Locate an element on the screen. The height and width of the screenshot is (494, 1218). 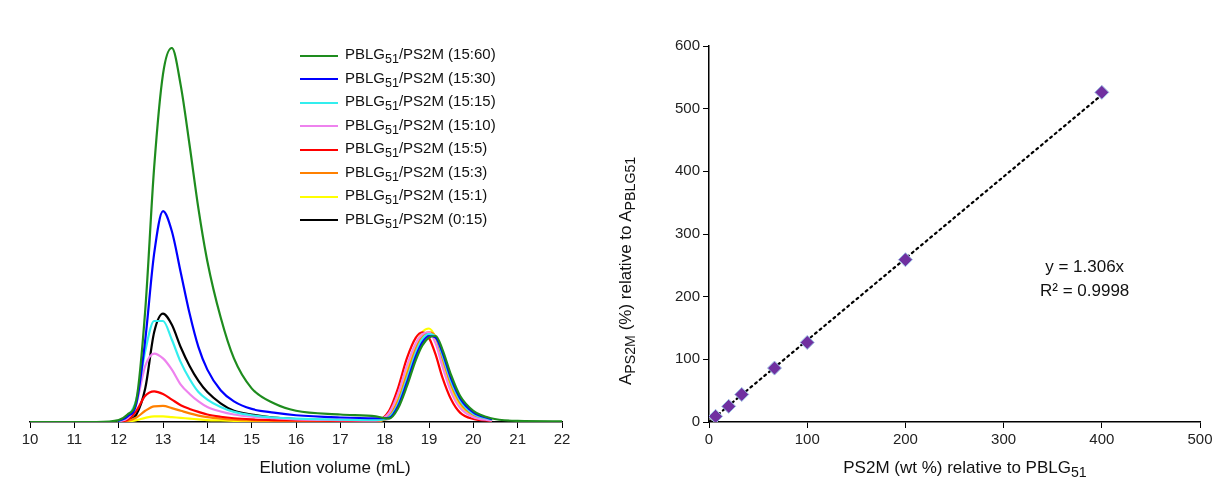
y-tick-label: 400 is located at coordinates (688, 170).